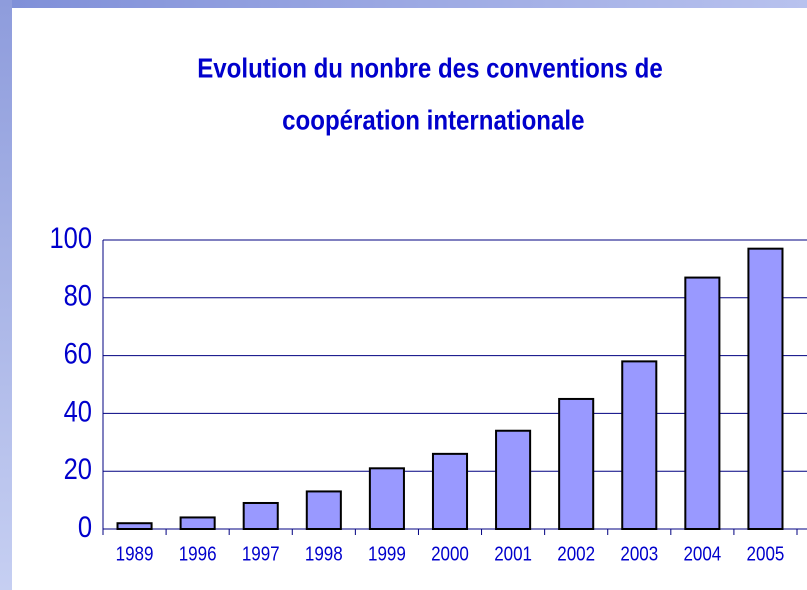 The height and width of the screenshot is (590, 807). I want to click on x-tick-label: 2000, so click(450, 553).